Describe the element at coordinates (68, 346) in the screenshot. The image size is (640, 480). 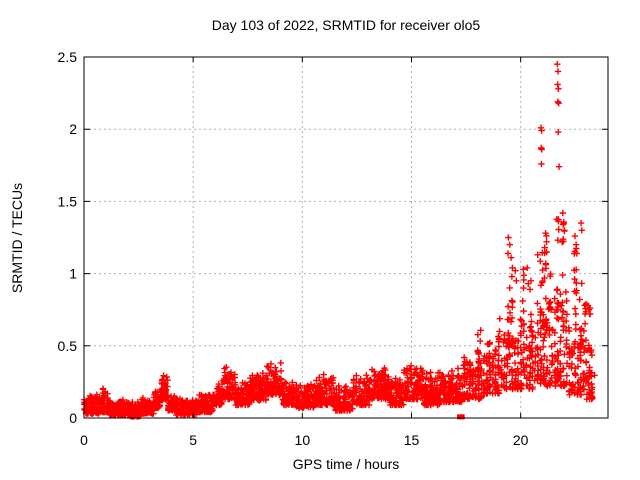
I see `y-tick-label: 0.5` at that location.